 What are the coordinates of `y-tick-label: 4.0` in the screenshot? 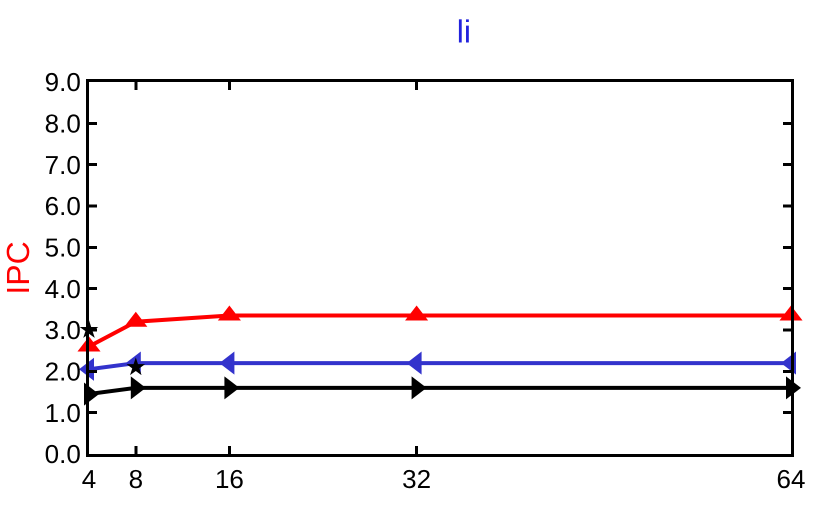 It's located at (62, 289).